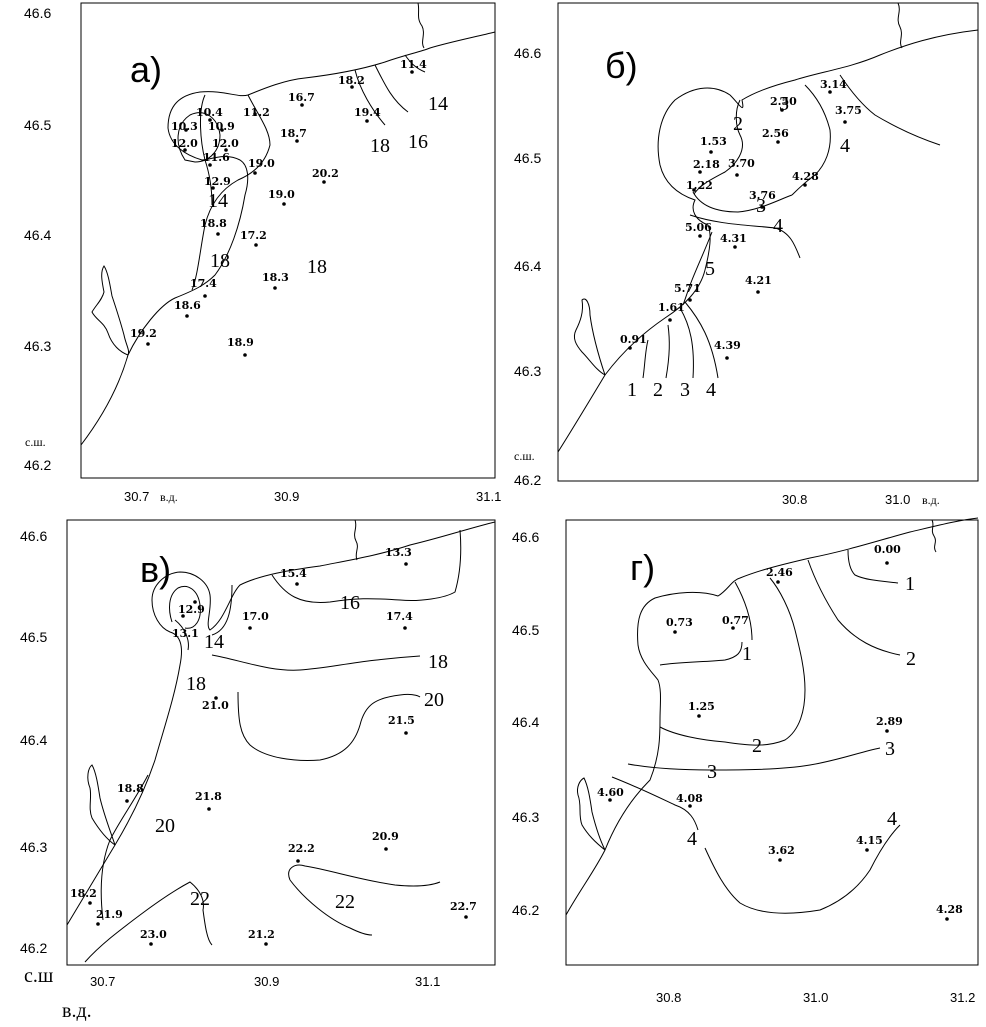 Image resolution: width=986 pixels, height=1027 pixels. Describe the element at coordinates (463, 906) in the screenshot. I see `station-value: 22.7` at that location.